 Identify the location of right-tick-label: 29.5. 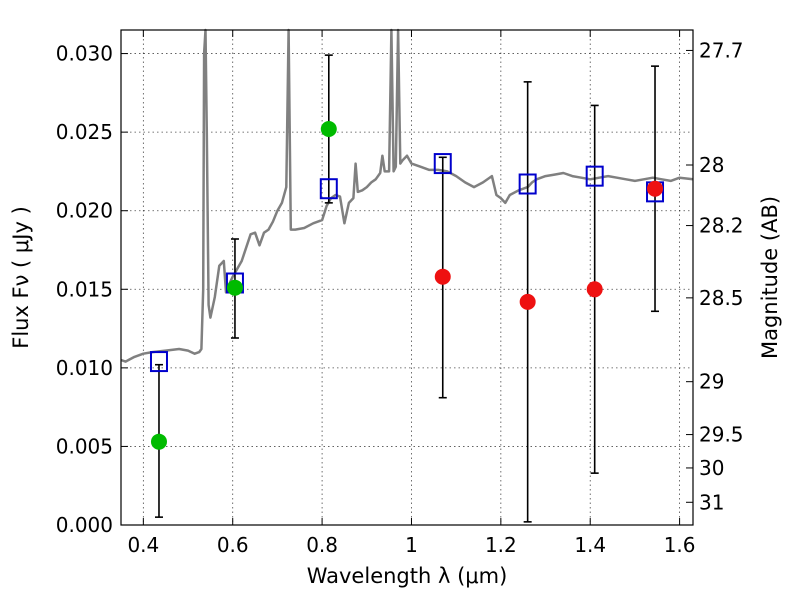
(721, 435).